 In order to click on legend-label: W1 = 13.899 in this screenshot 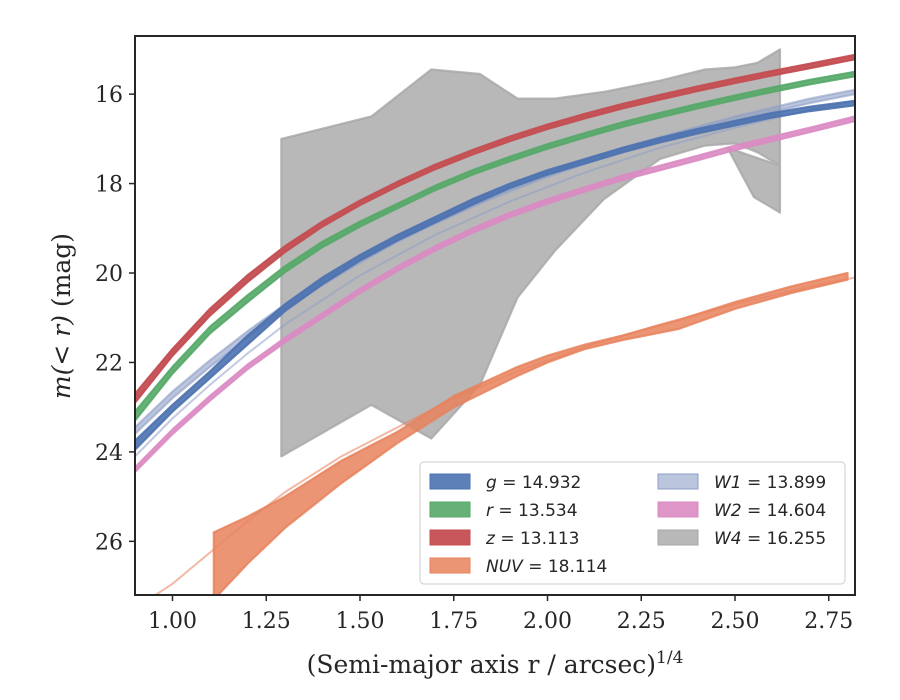, I will do `click(770, 483)`.